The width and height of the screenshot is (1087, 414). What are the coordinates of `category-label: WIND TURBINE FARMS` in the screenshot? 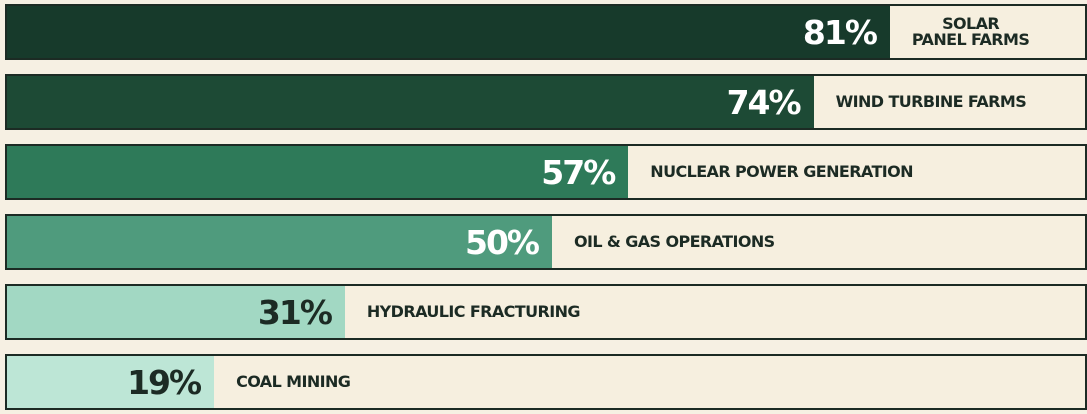 It's located at (931, 101).